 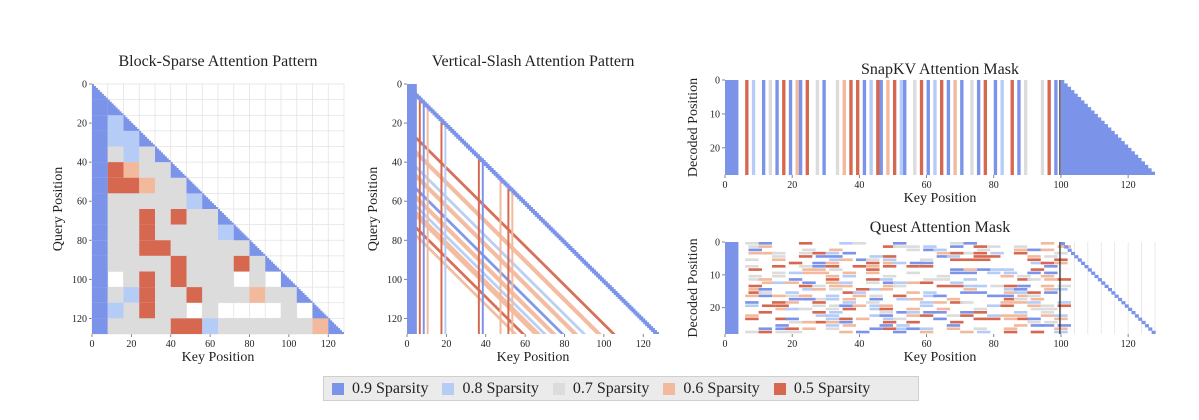 I want to click on vertical-line, so click(x=500, y=254).